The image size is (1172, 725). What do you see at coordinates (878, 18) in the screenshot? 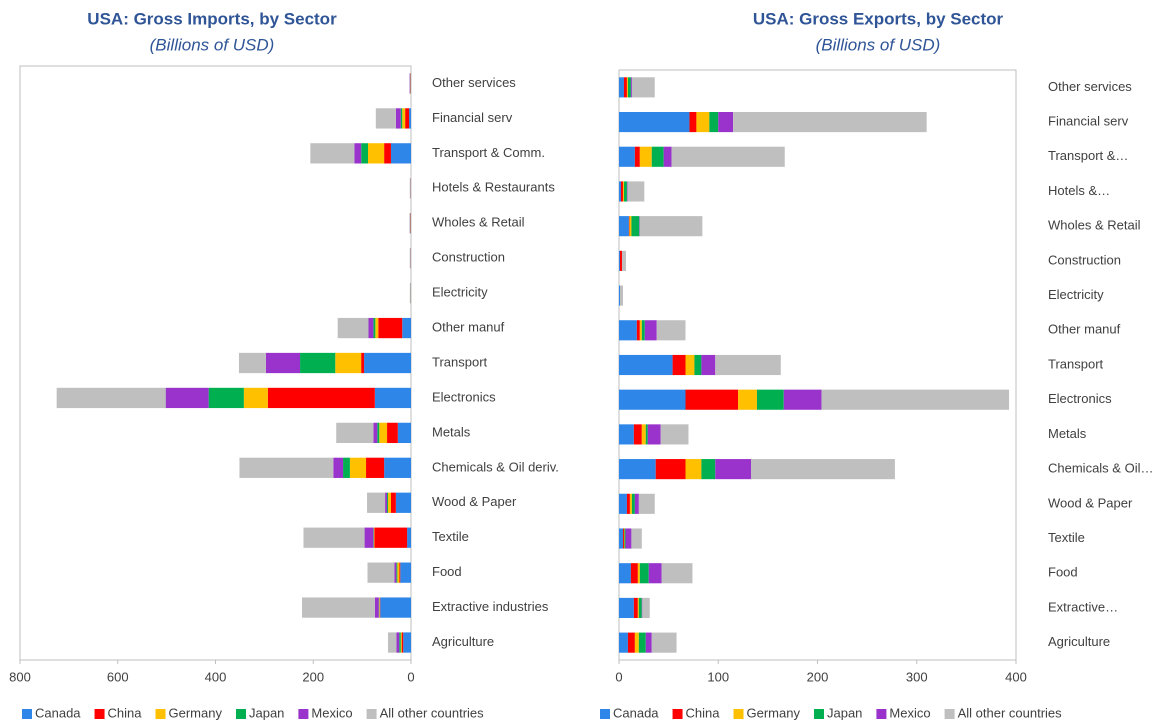
I see `chart-title: USA: Gross Exports, by Sector` at bounding box center [878, 18].